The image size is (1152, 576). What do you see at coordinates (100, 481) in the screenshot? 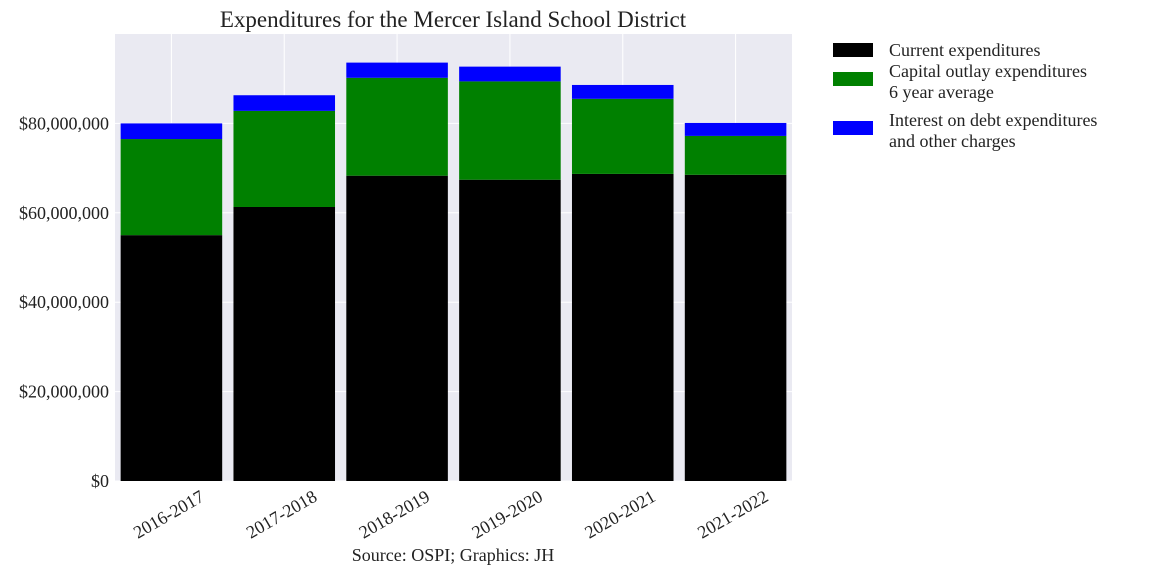
I see `y-tick-label: $0` at bounding box center [100, 481].